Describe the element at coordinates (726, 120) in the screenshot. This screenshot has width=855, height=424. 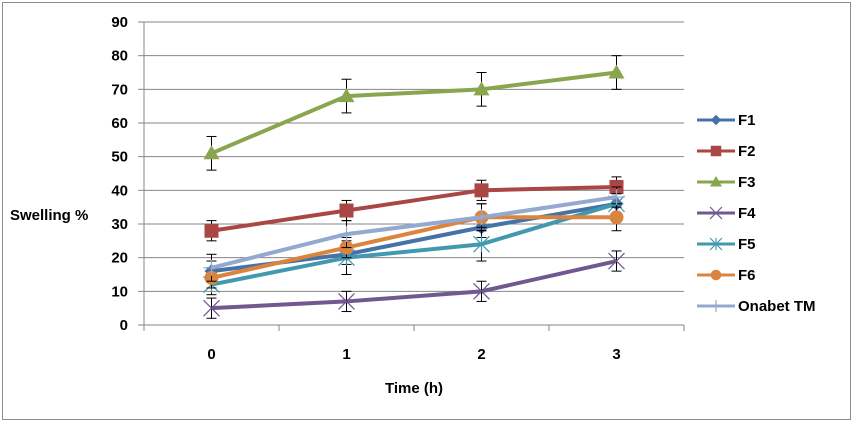
I see `legend-item: F1` at that location.